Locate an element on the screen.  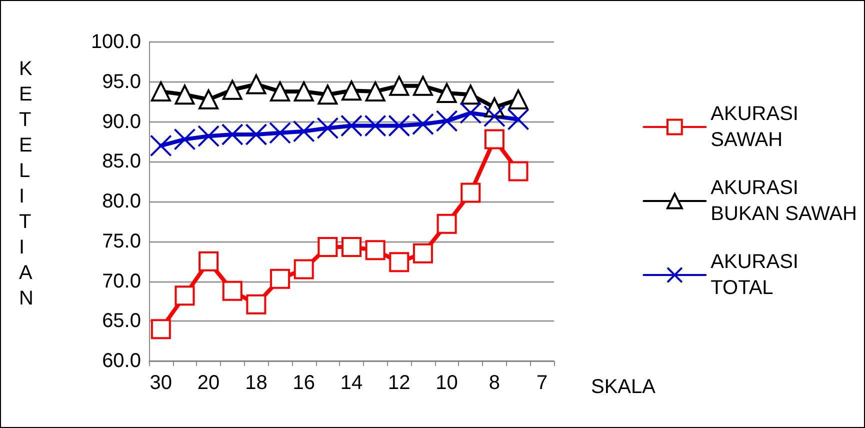
y-tick-label: 70.0 is located at coordinates (121, 281).